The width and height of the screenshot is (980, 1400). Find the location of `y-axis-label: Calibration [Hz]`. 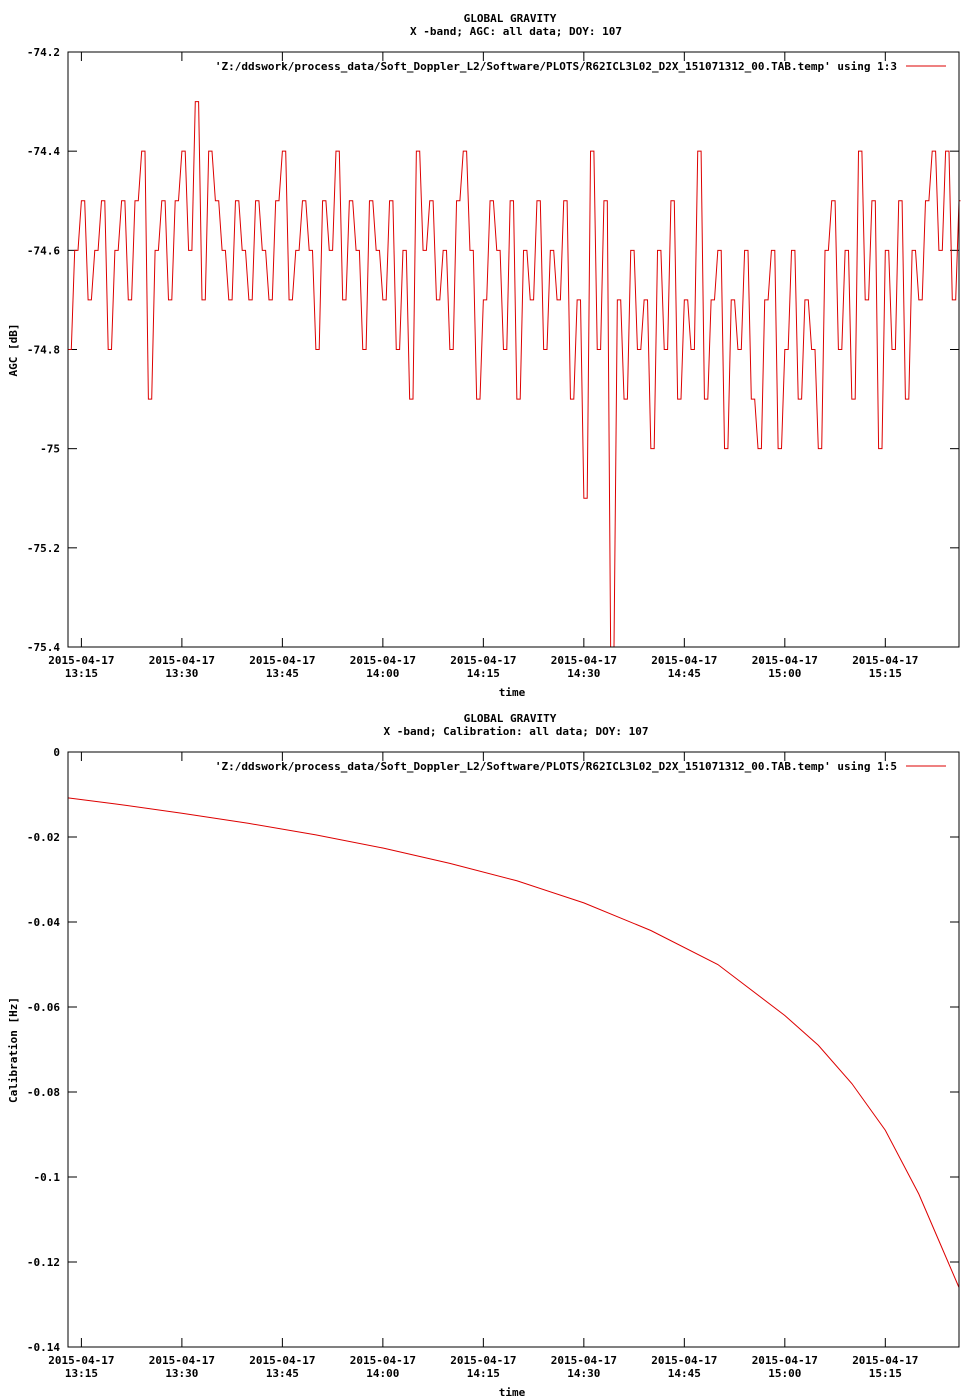

y-axis-label: Calibration [Hz] is located at coordinates (13, 1050).